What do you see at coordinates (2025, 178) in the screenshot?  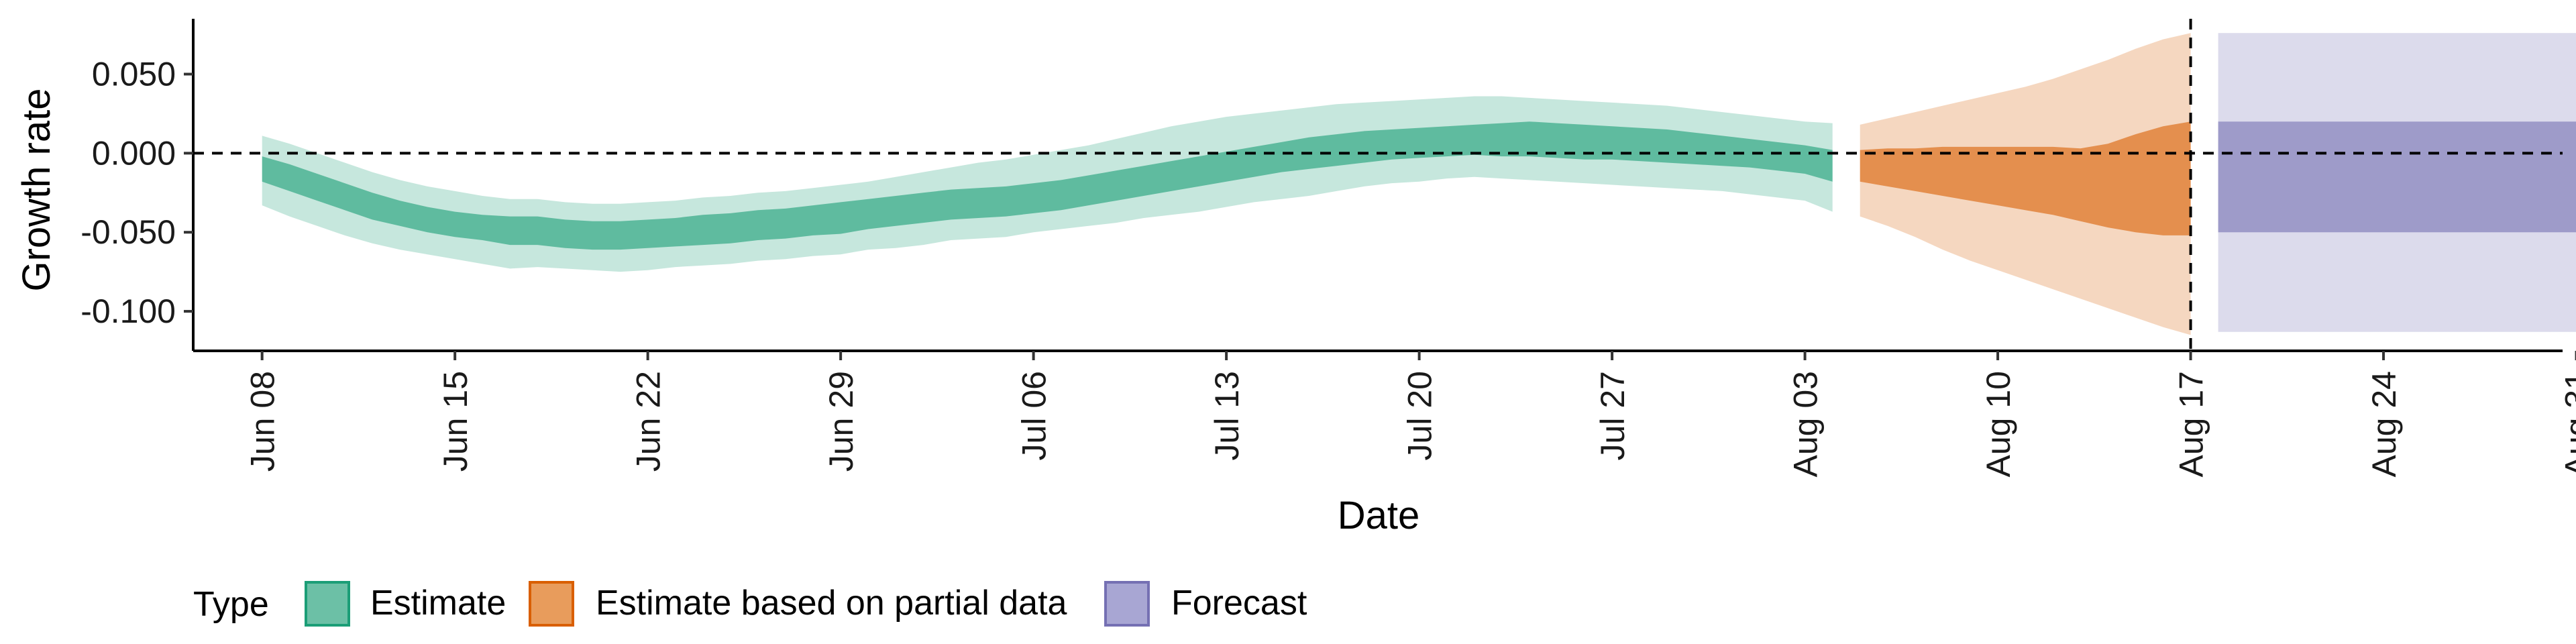 I see `band-50-partial` at bounding box center [2025, 178].